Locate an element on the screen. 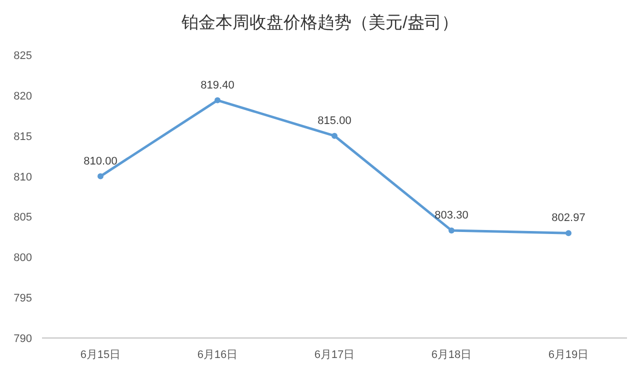 This screenshot has height=372, width=640. y-tick-label: 810 is located at coordinates (23, 177).